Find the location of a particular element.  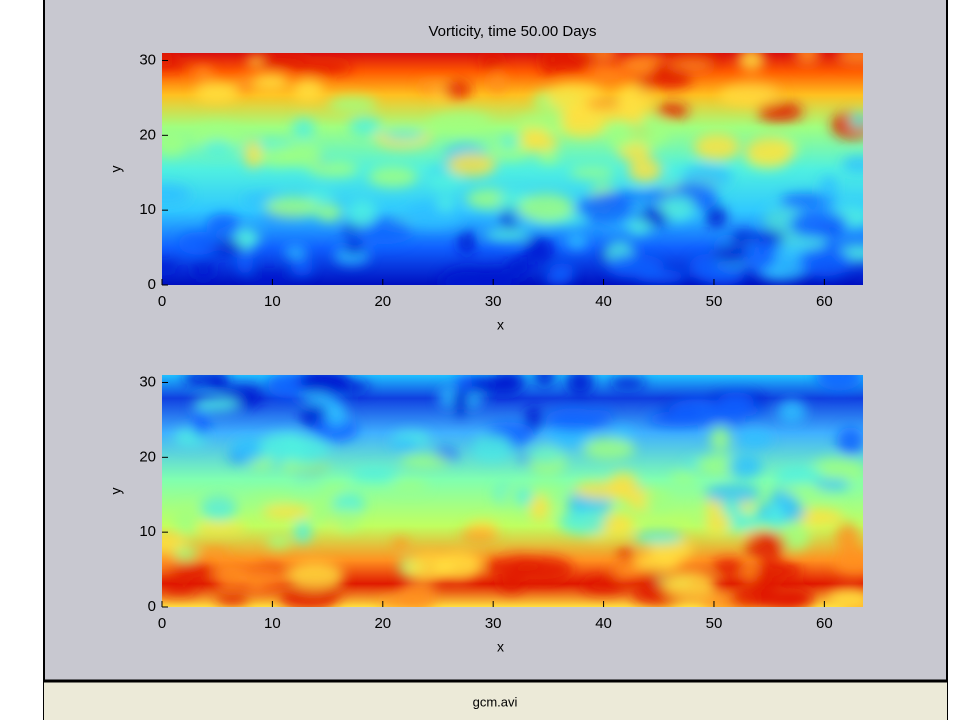

y-axis-label: y is located at coordinates (116, 169).